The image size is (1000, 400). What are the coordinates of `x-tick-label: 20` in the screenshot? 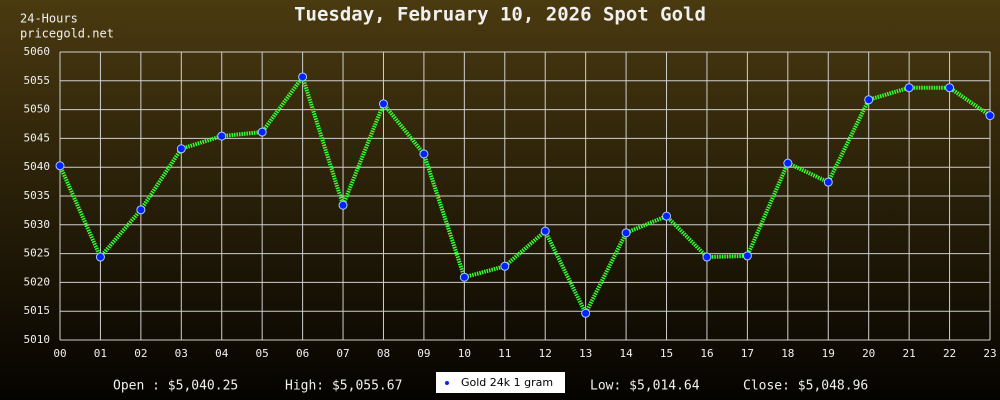 It's located at (868, 353).